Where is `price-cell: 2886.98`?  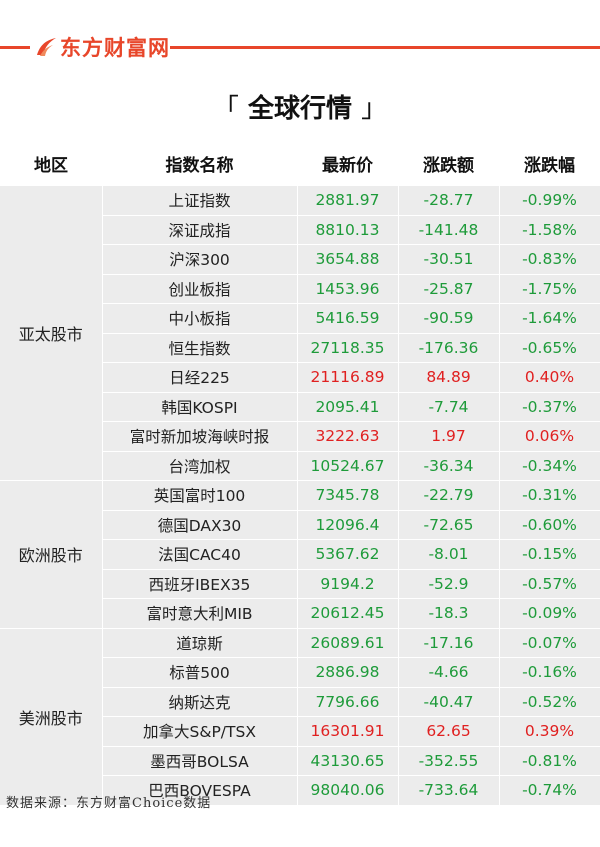 price-cell: 2886.98 is located at coordinates (348, 672).